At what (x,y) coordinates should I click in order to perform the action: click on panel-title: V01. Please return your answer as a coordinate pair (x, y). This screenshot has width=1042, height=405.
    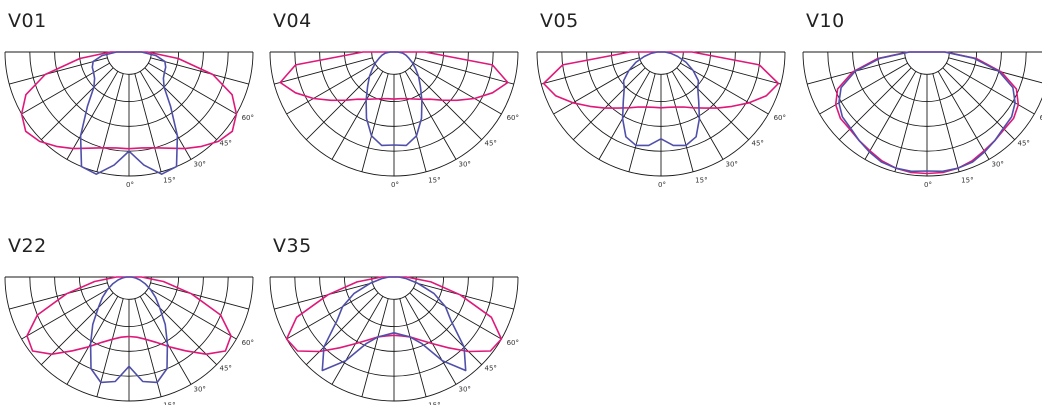
    Looking at the image, I should click on (27, 21).